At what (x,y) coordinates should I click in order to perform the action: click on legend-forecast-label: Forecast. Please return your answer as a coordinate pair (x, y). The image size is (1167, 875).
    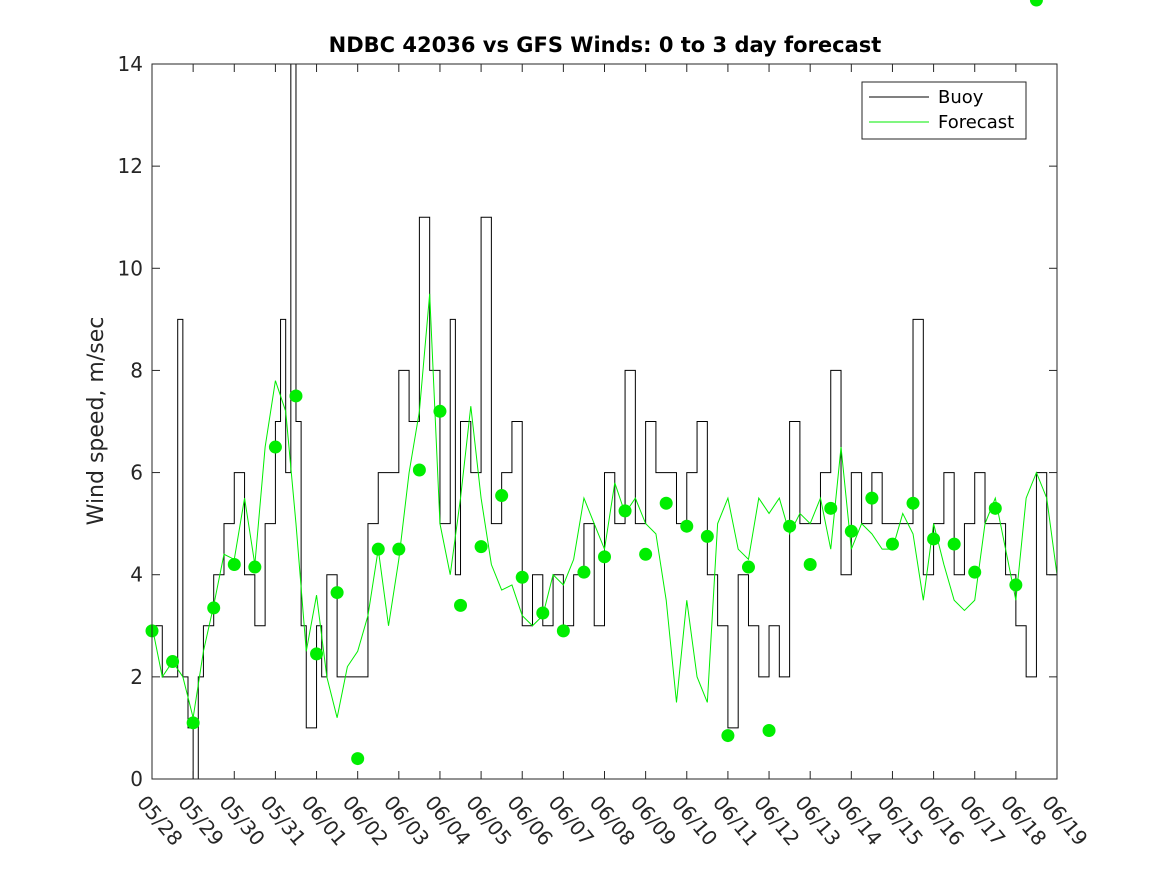
    Looking at the image, I should click on (976, 122).